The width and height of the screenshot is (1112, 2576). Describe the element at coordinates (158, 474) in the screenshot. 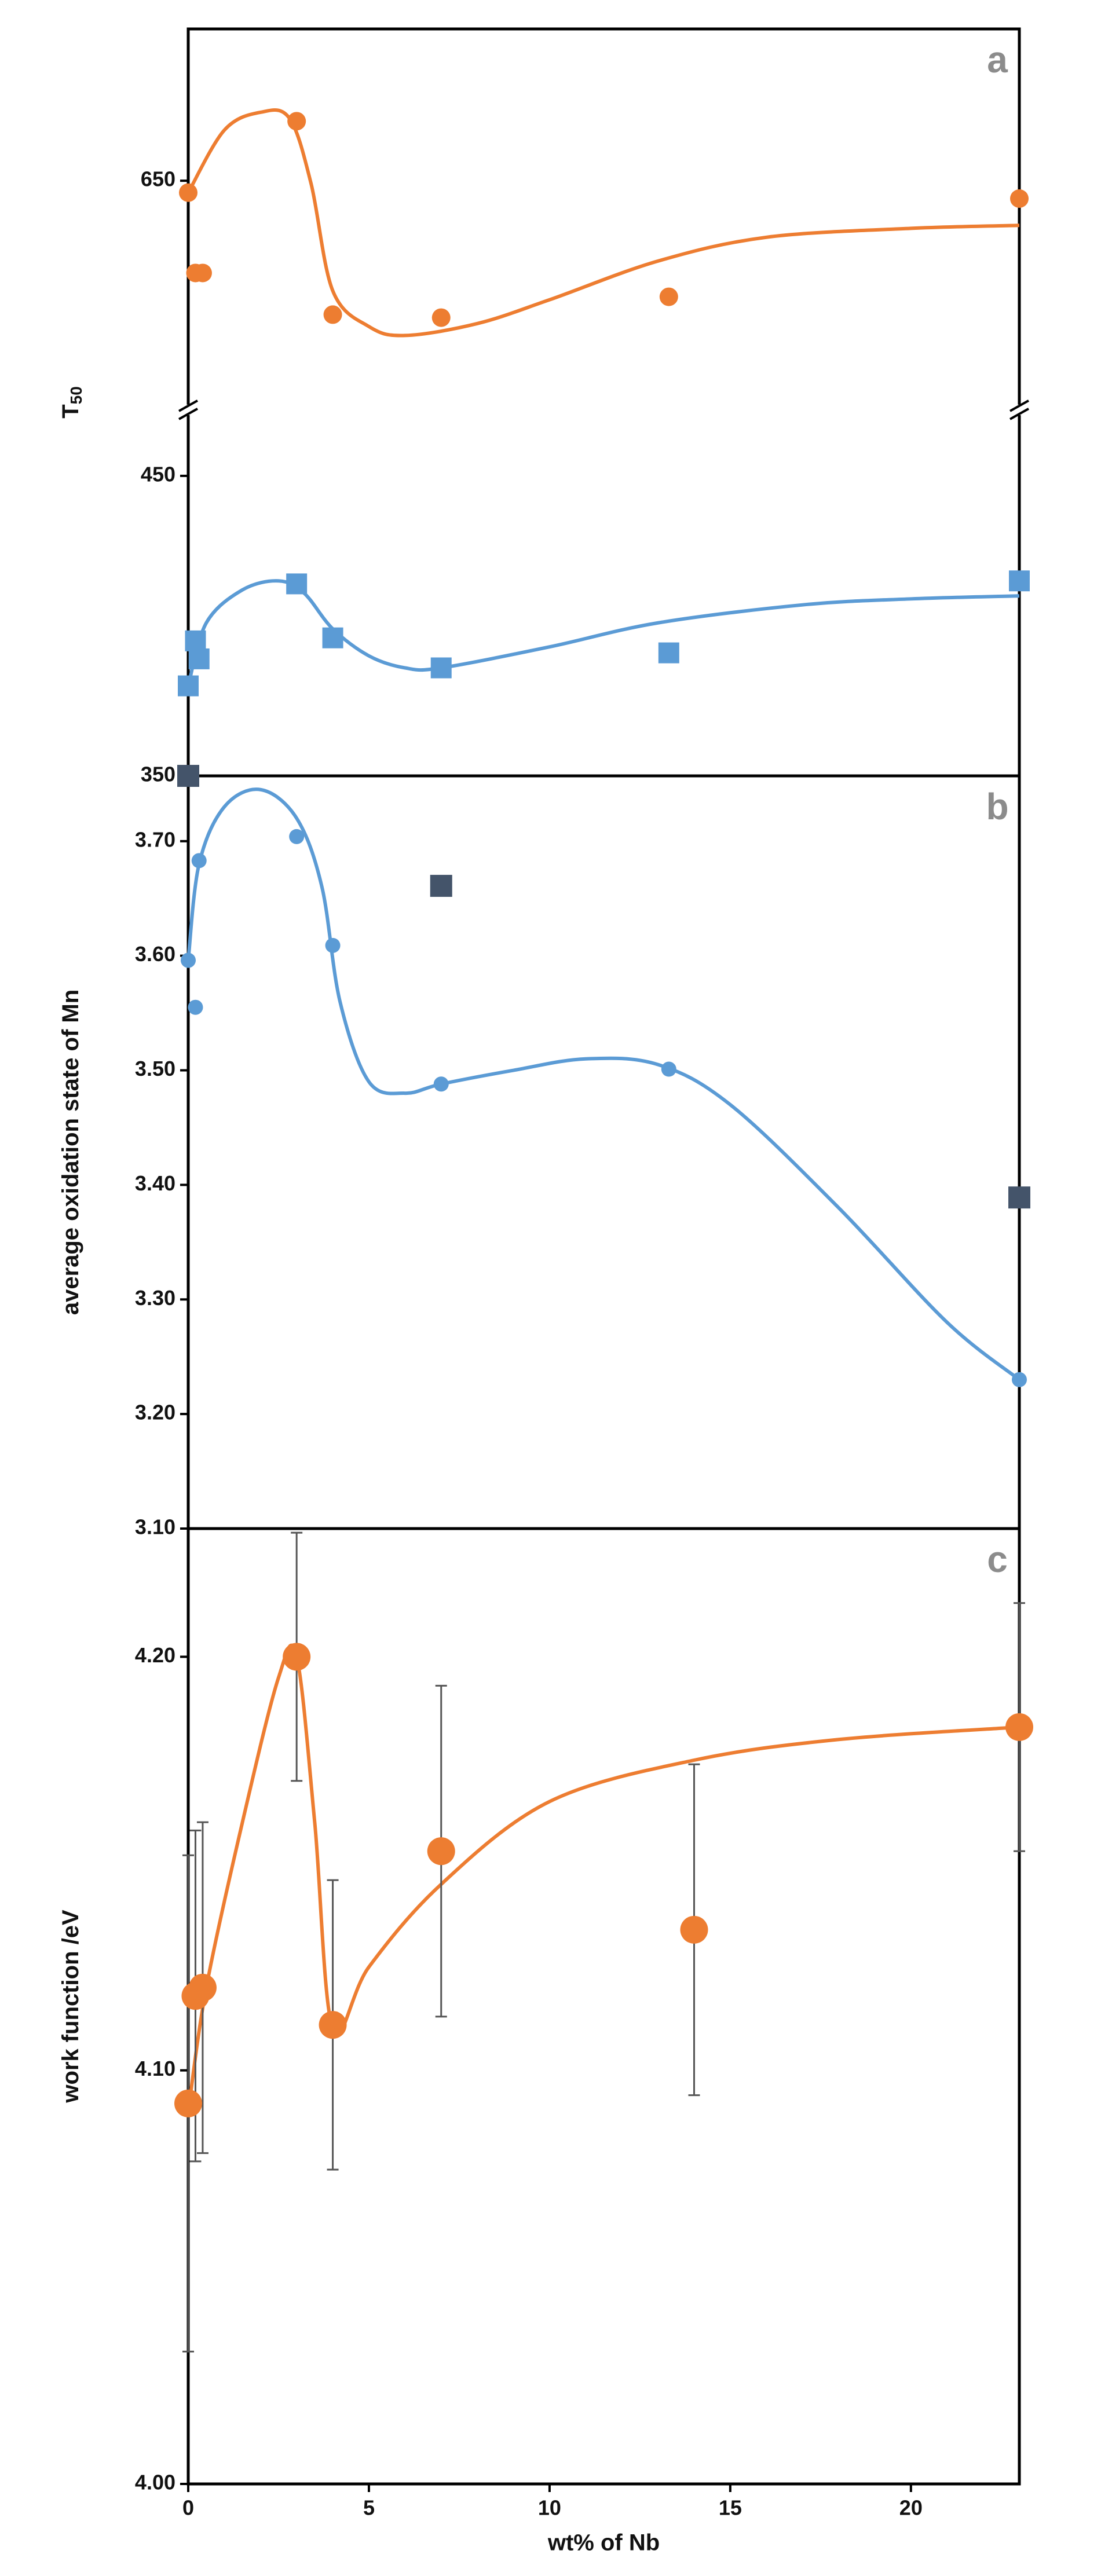

I see `y-tick-label: 450` at that location.